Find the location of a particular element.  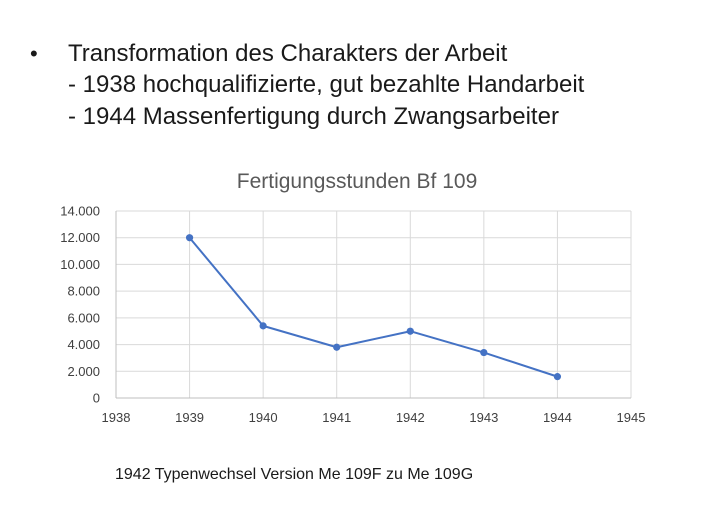

x-tick-label: 1939 is located at coordinates (189, 417).